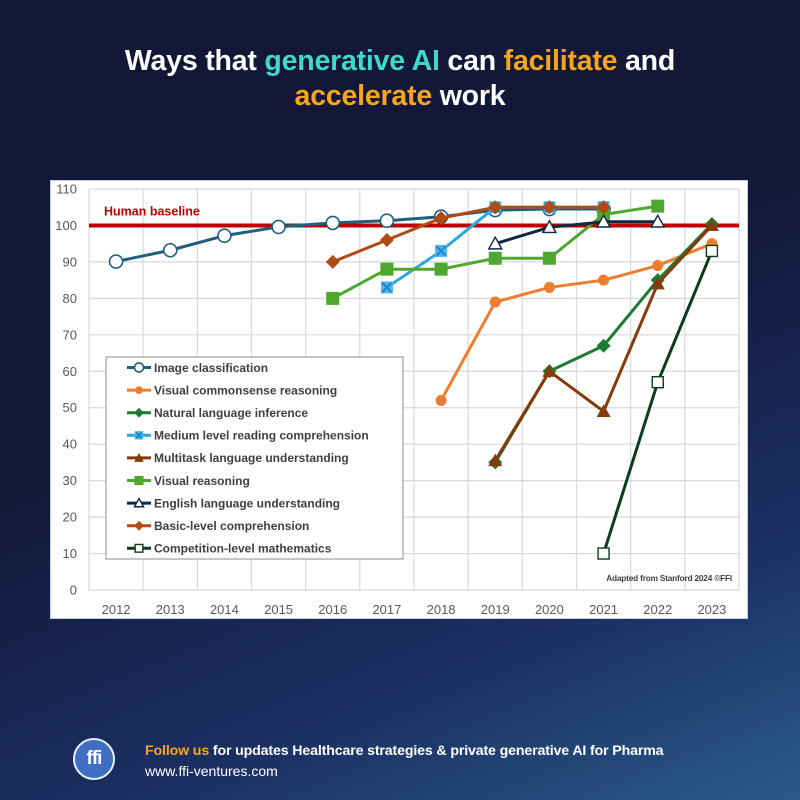  I want to click on human-baseline: Human baseline, so click(414, 216).